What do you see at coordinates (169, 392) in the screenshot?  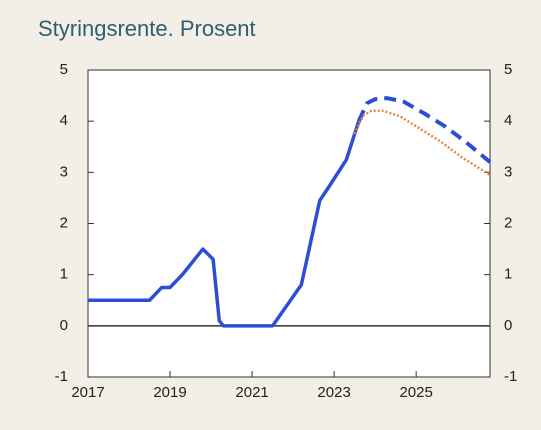 I see `x-tick-label: 2019` at bounding box center [169, 392].